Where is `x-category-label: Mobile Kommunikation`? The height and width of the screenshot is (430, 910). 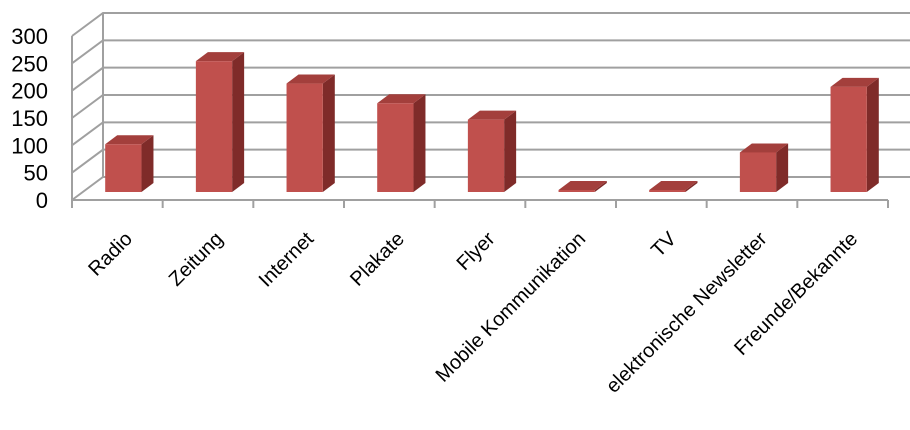 x-category-label: Mobile Kommunikation is located at coordinates (511, 307).